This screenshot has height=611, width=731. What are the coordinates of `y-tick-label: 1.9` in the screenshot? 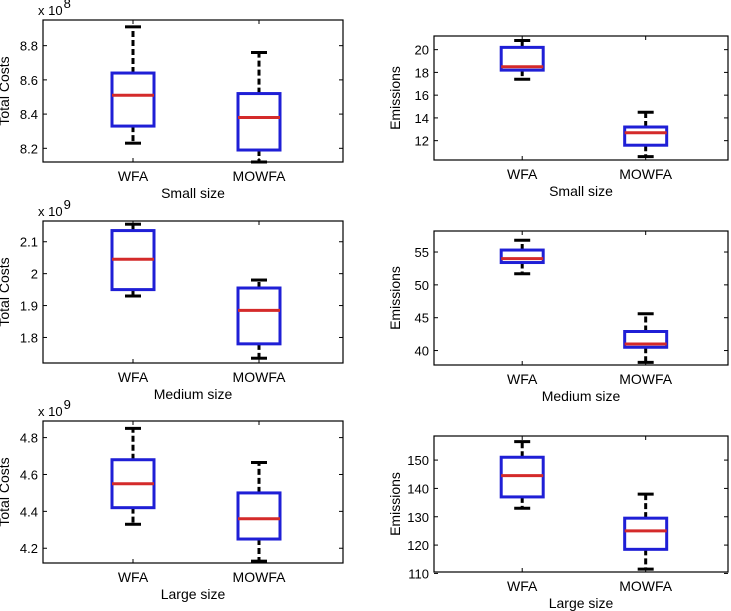 It's located at (29, 306).